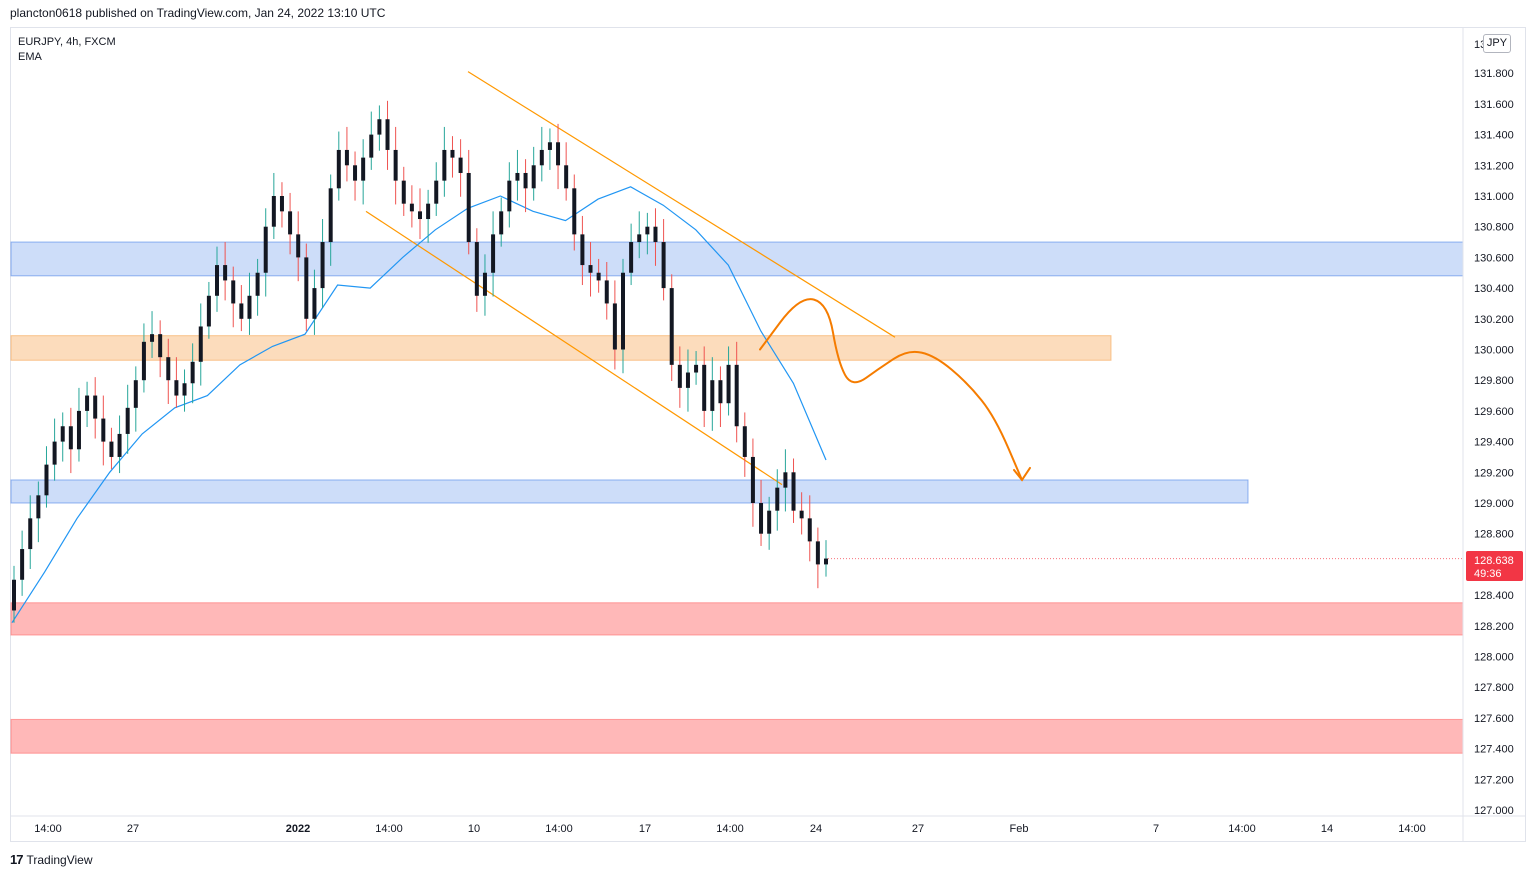 This screenshot has width=1538, height=878. Describe the element at coordinates (681, 204) in the screenshot. I see `channel-upper-line` at that location.